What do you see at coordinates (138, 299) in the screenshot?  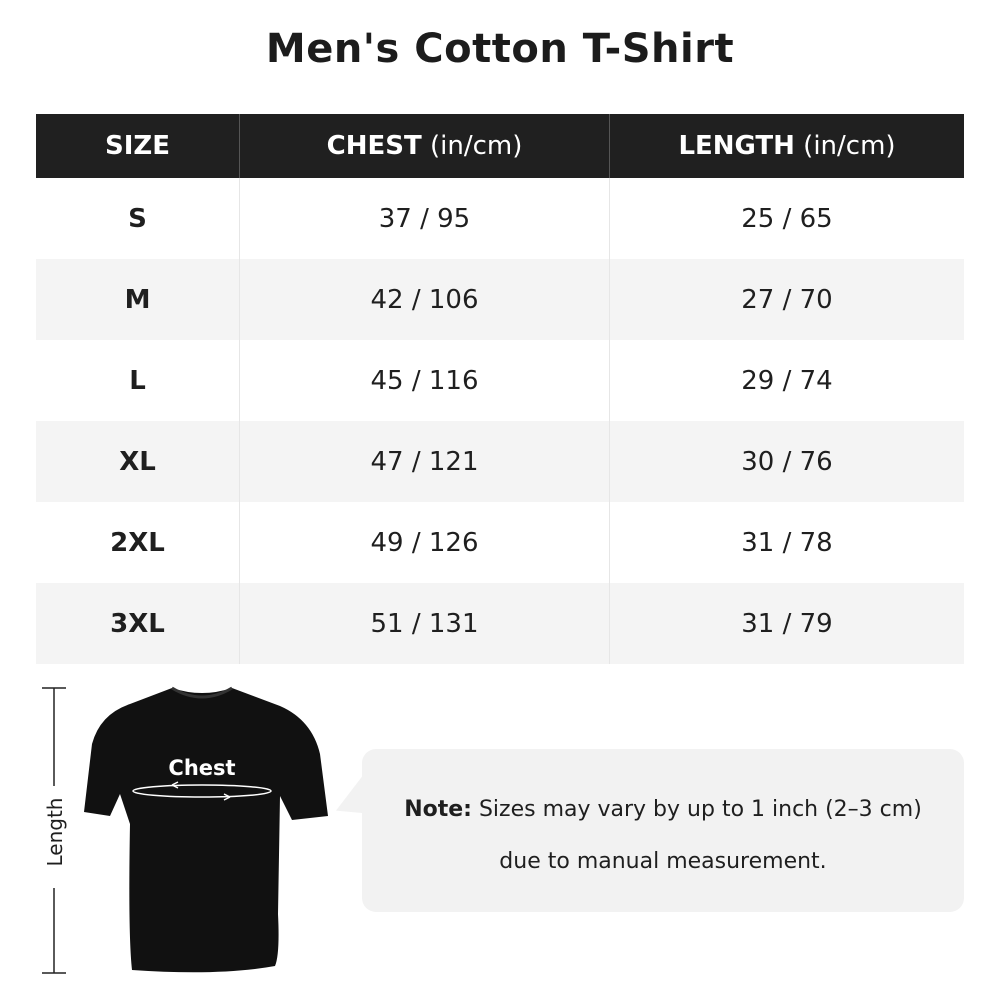 I see `size-cell: M` at bounding box center [138, 299].